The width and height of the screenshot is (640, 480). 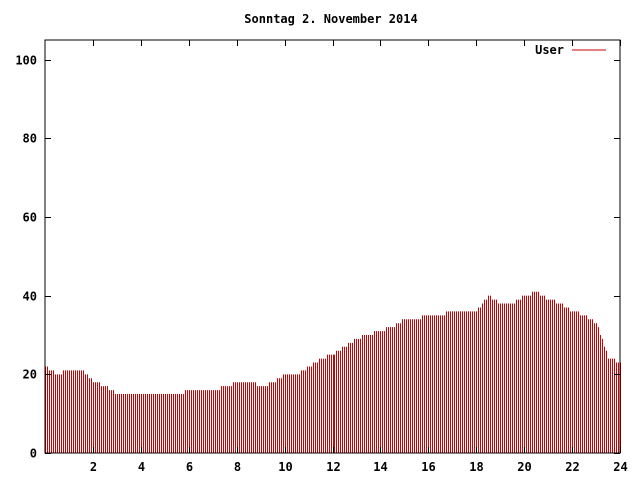 I want to click on y-tick-label: 80, so click(x=30, y=139).